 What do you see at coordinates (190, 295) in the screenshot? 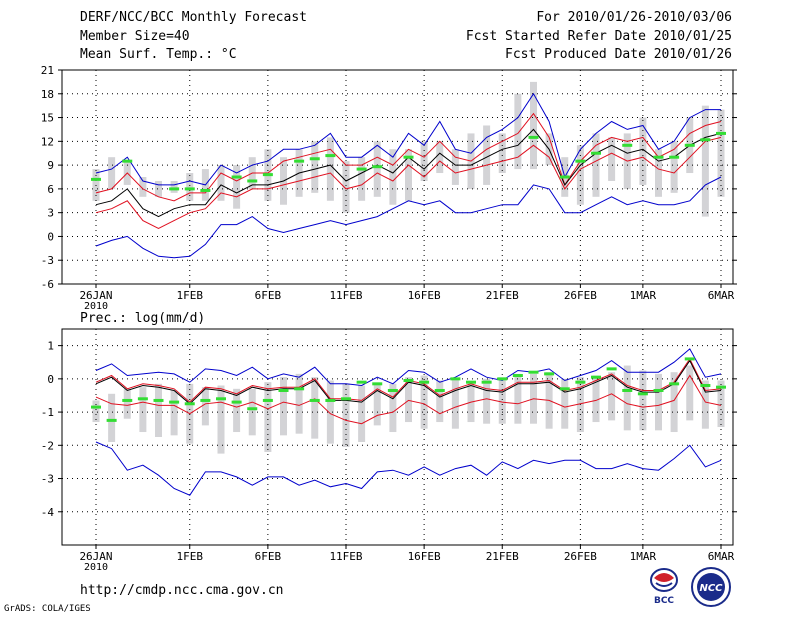
I see `temp-x-tick-label: 1FEB` at bounding box center [190, 295].